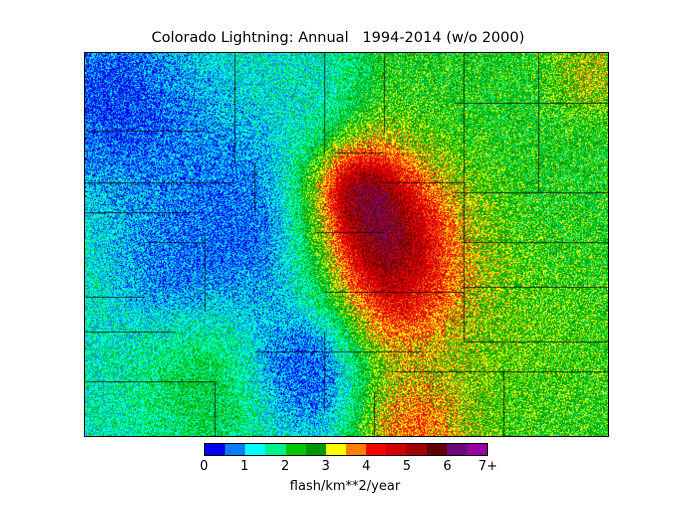 This screenshot has width=676, height=507. What do you see at coordinates (244, 466) in the screenshot?
I see `colorbar-tick-label: 1` at bounding box center [244, 466].